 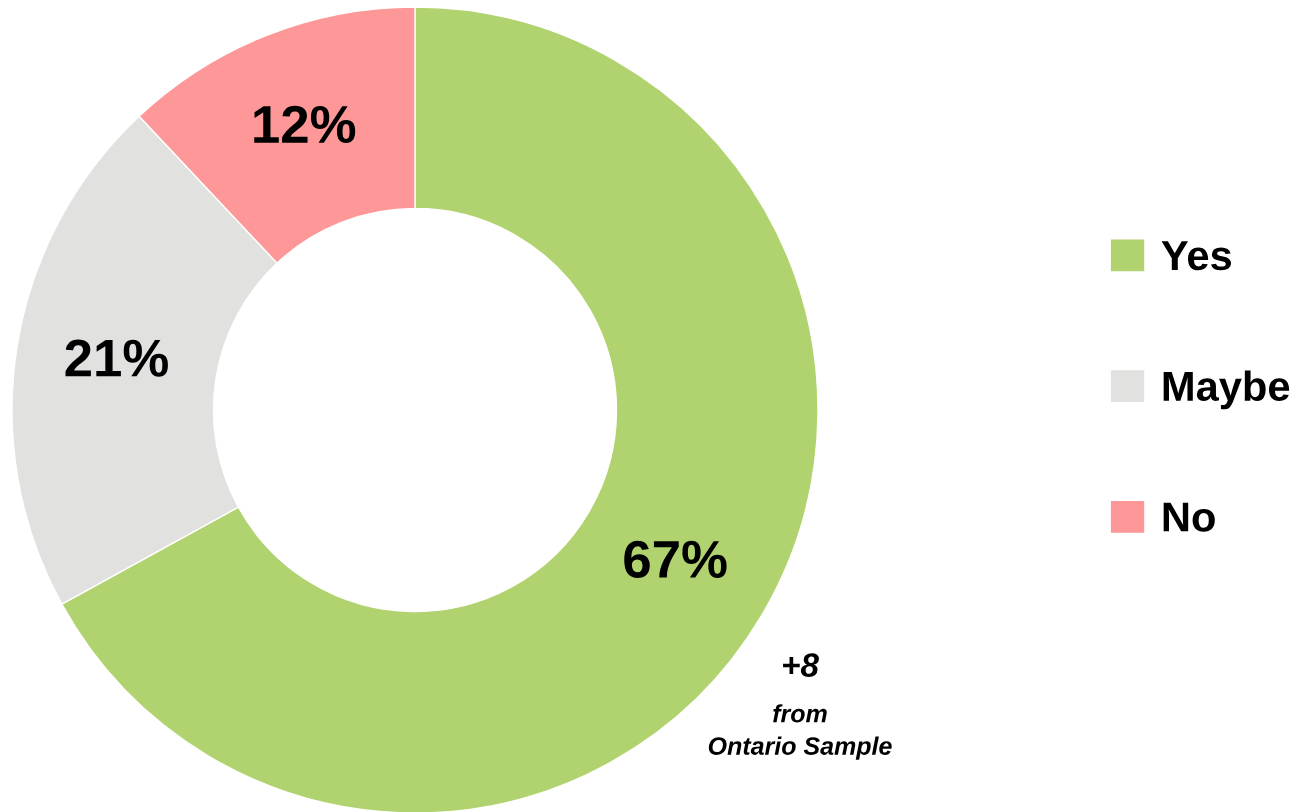 I want to click on data-label: 21%, so click(x=116, y=358).